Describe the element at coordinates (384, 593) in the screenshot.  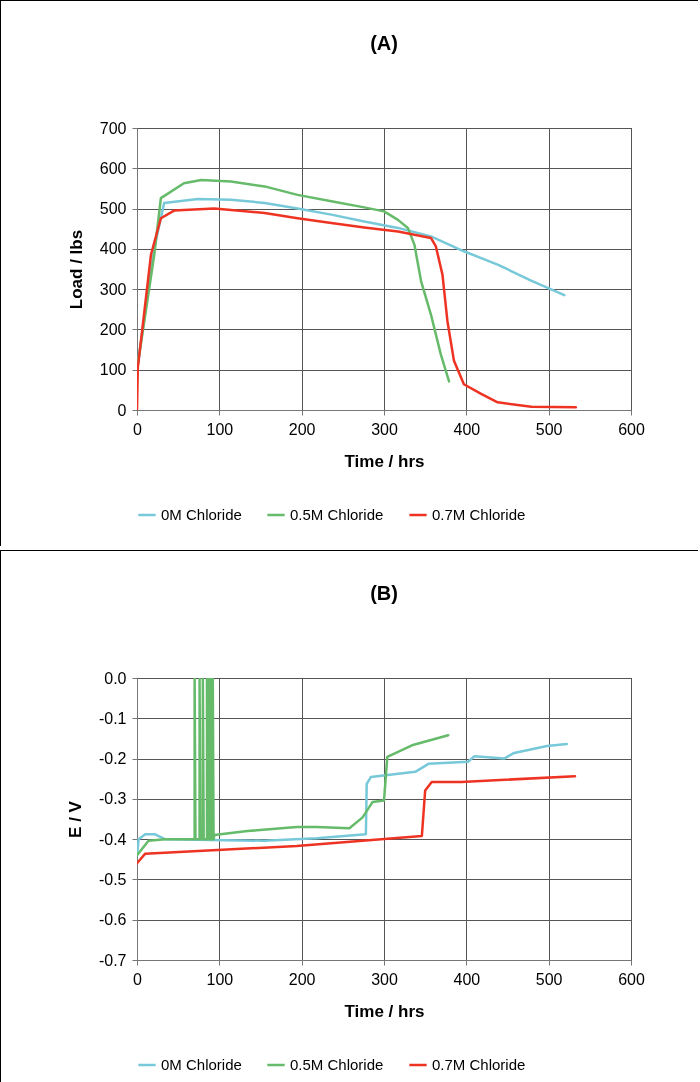
I see `chart-title: (B)` at that location.